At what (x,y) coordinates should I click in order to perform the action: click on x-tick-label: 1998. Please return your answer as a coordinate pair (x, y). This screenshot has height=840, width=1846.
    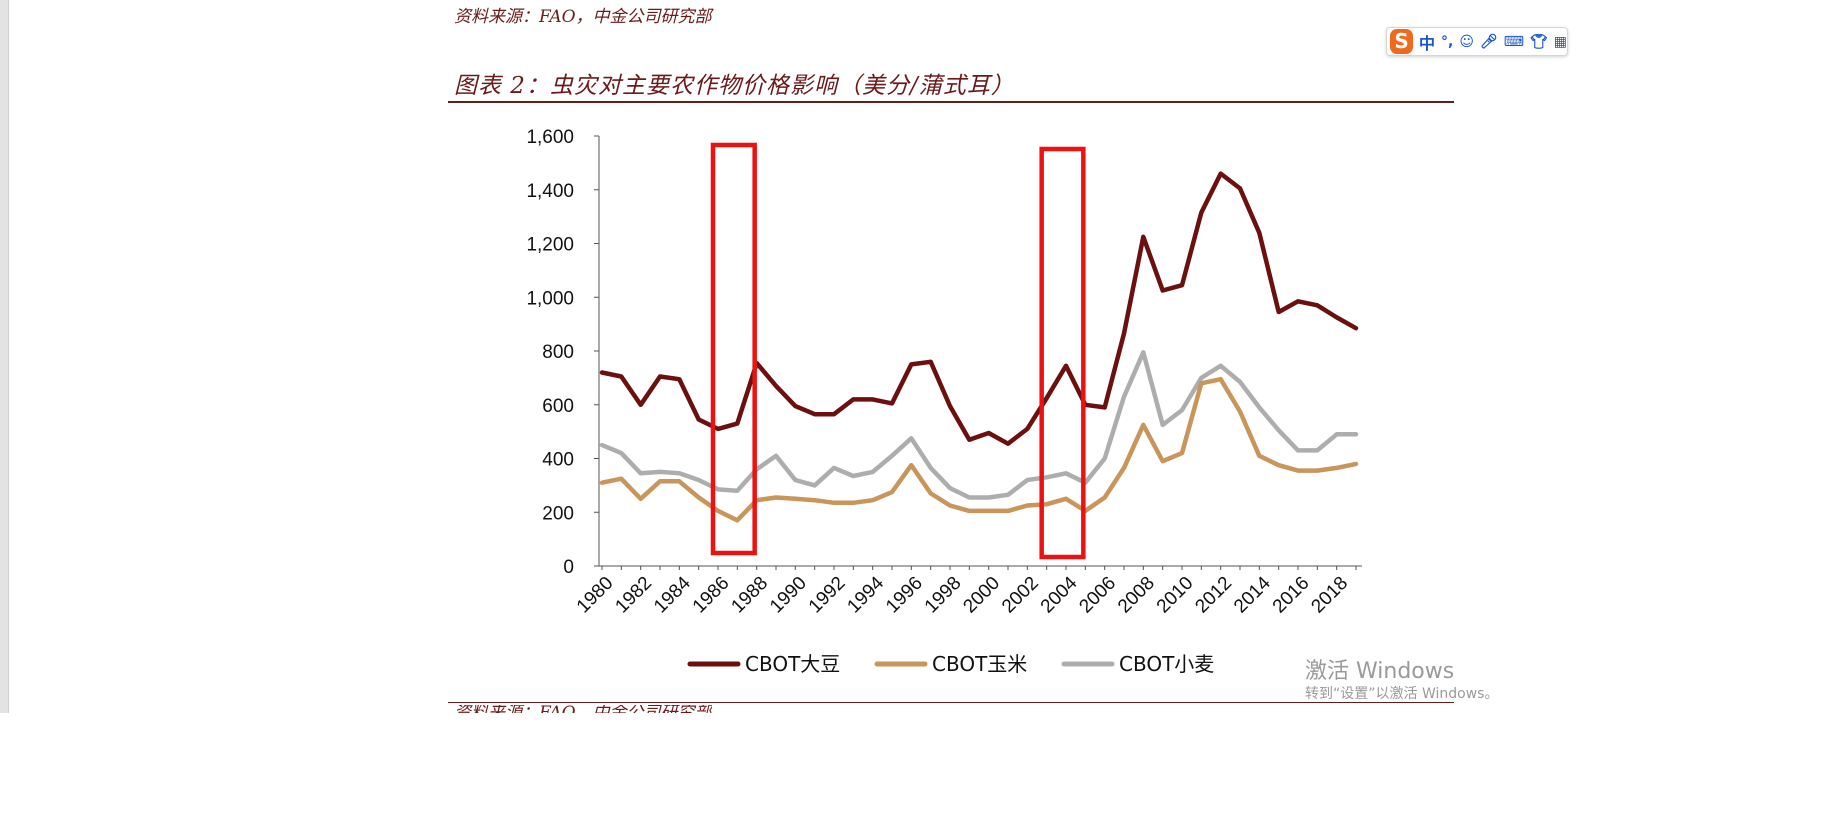
    Looking at the image, I should click on (943, 595).